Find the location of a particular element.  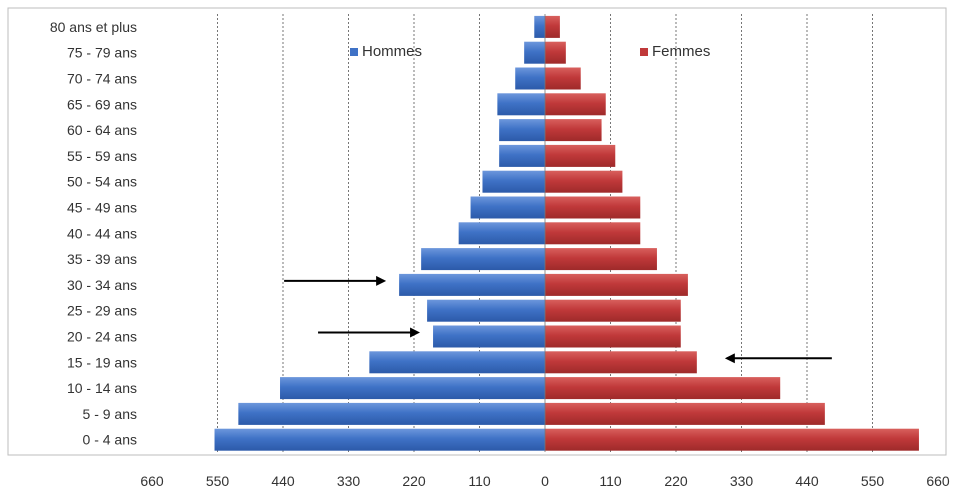

category-label: 30 - 34 ans is located at coordinates (102, 285).